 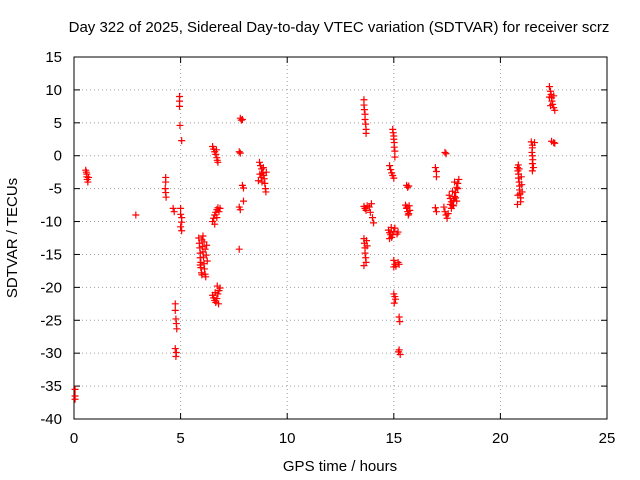 What do you see at coordinates (51, 287) in the screenshot?
I see `y-tick-label: -20` at bounding box center [51, 287].